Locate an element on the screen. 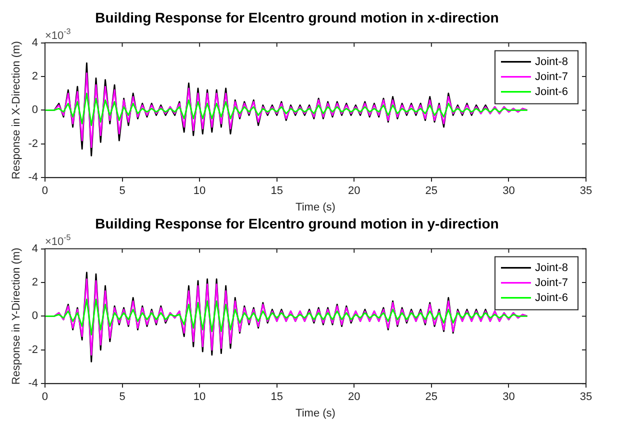 The image size is (620, 429). chart-title: Building Response for Elcentro ground motion in y-direction is located at coordinates (297, 223).